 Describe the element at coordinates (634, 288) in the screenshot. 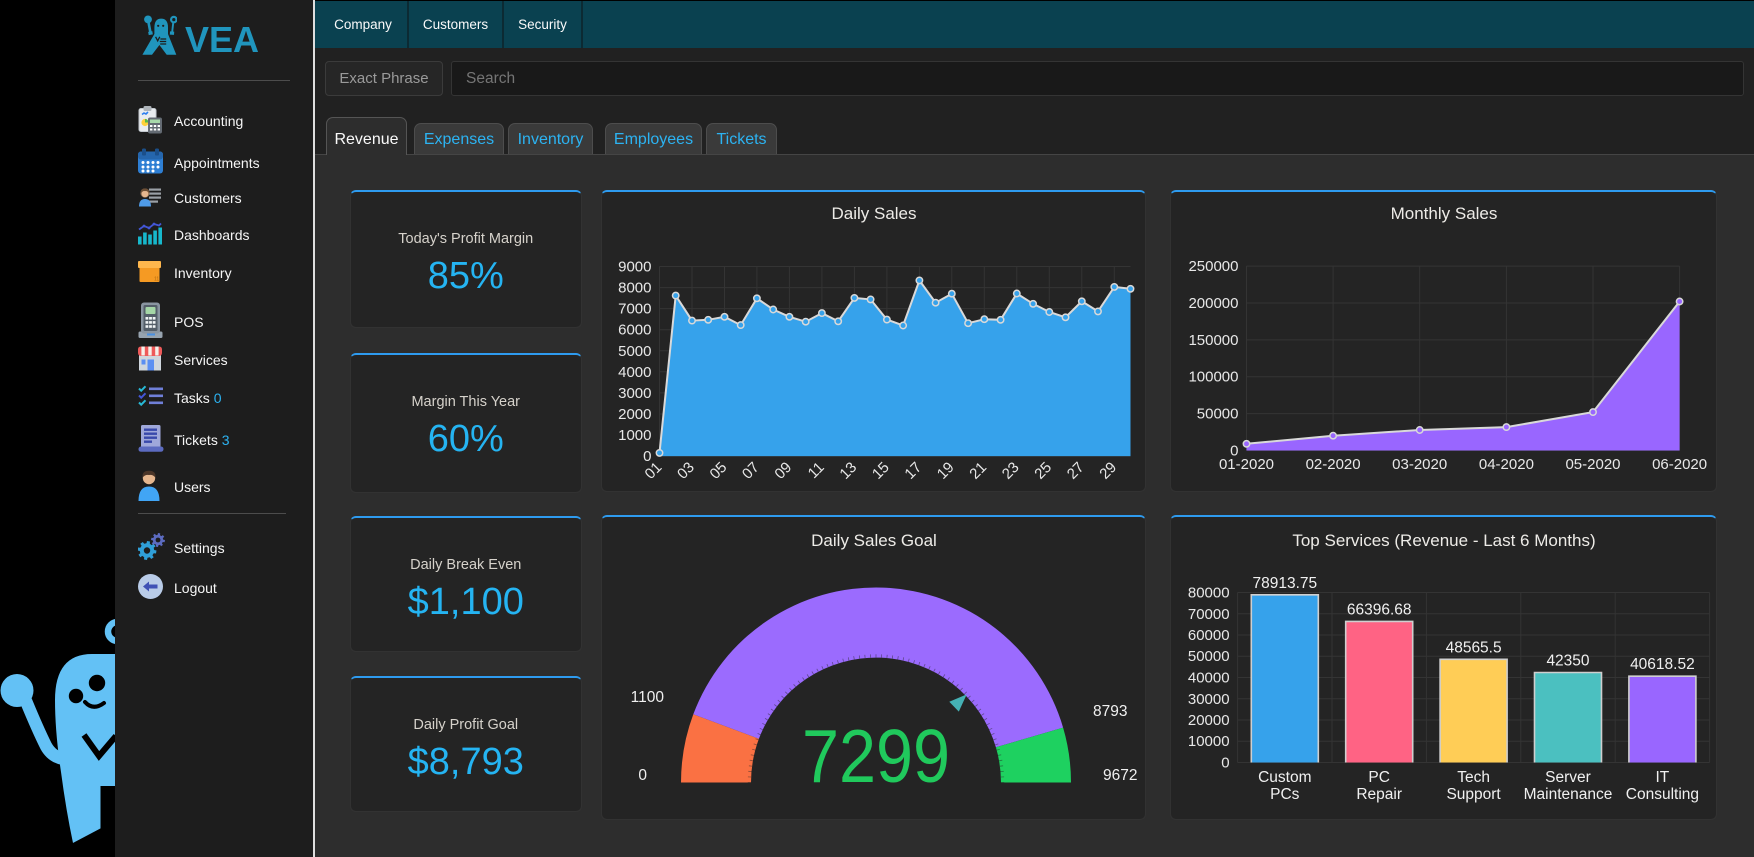

I see `svg-text: 8000` at that location.